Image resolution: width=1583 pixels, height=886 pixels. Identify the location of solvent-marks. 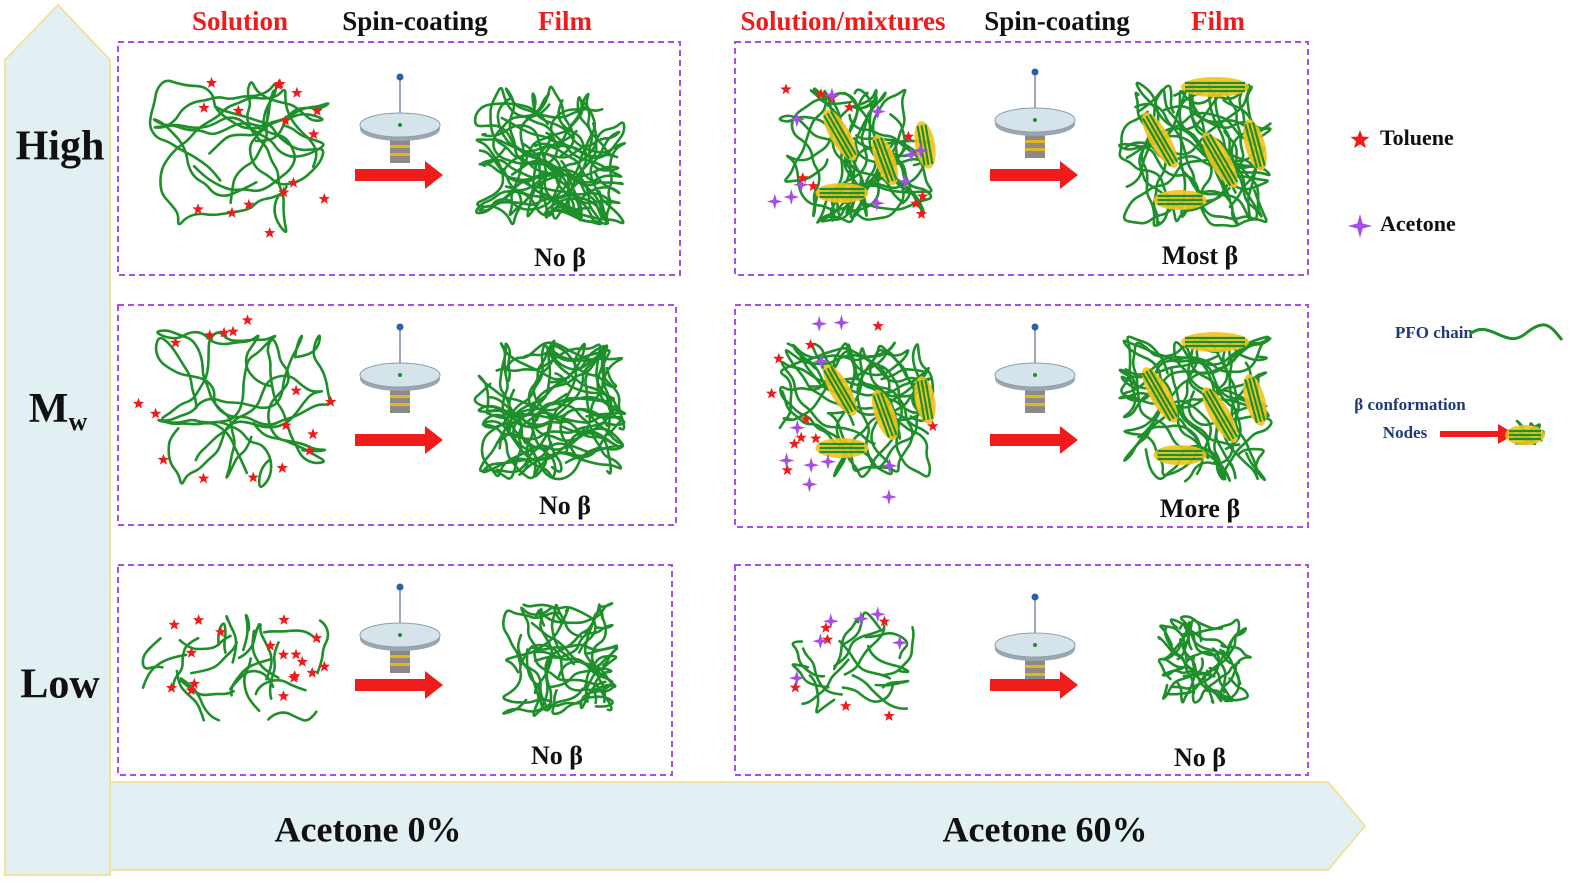
(852, 409).